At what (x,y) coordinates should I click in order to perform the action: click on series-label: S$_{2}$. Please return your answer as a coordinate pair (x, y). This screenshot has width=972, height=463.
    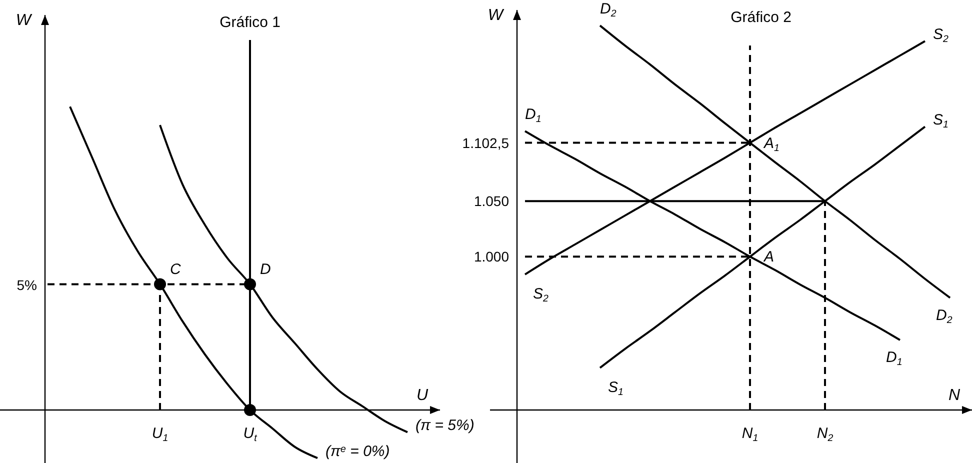
    Looking at the image, I should click on (941, 36).